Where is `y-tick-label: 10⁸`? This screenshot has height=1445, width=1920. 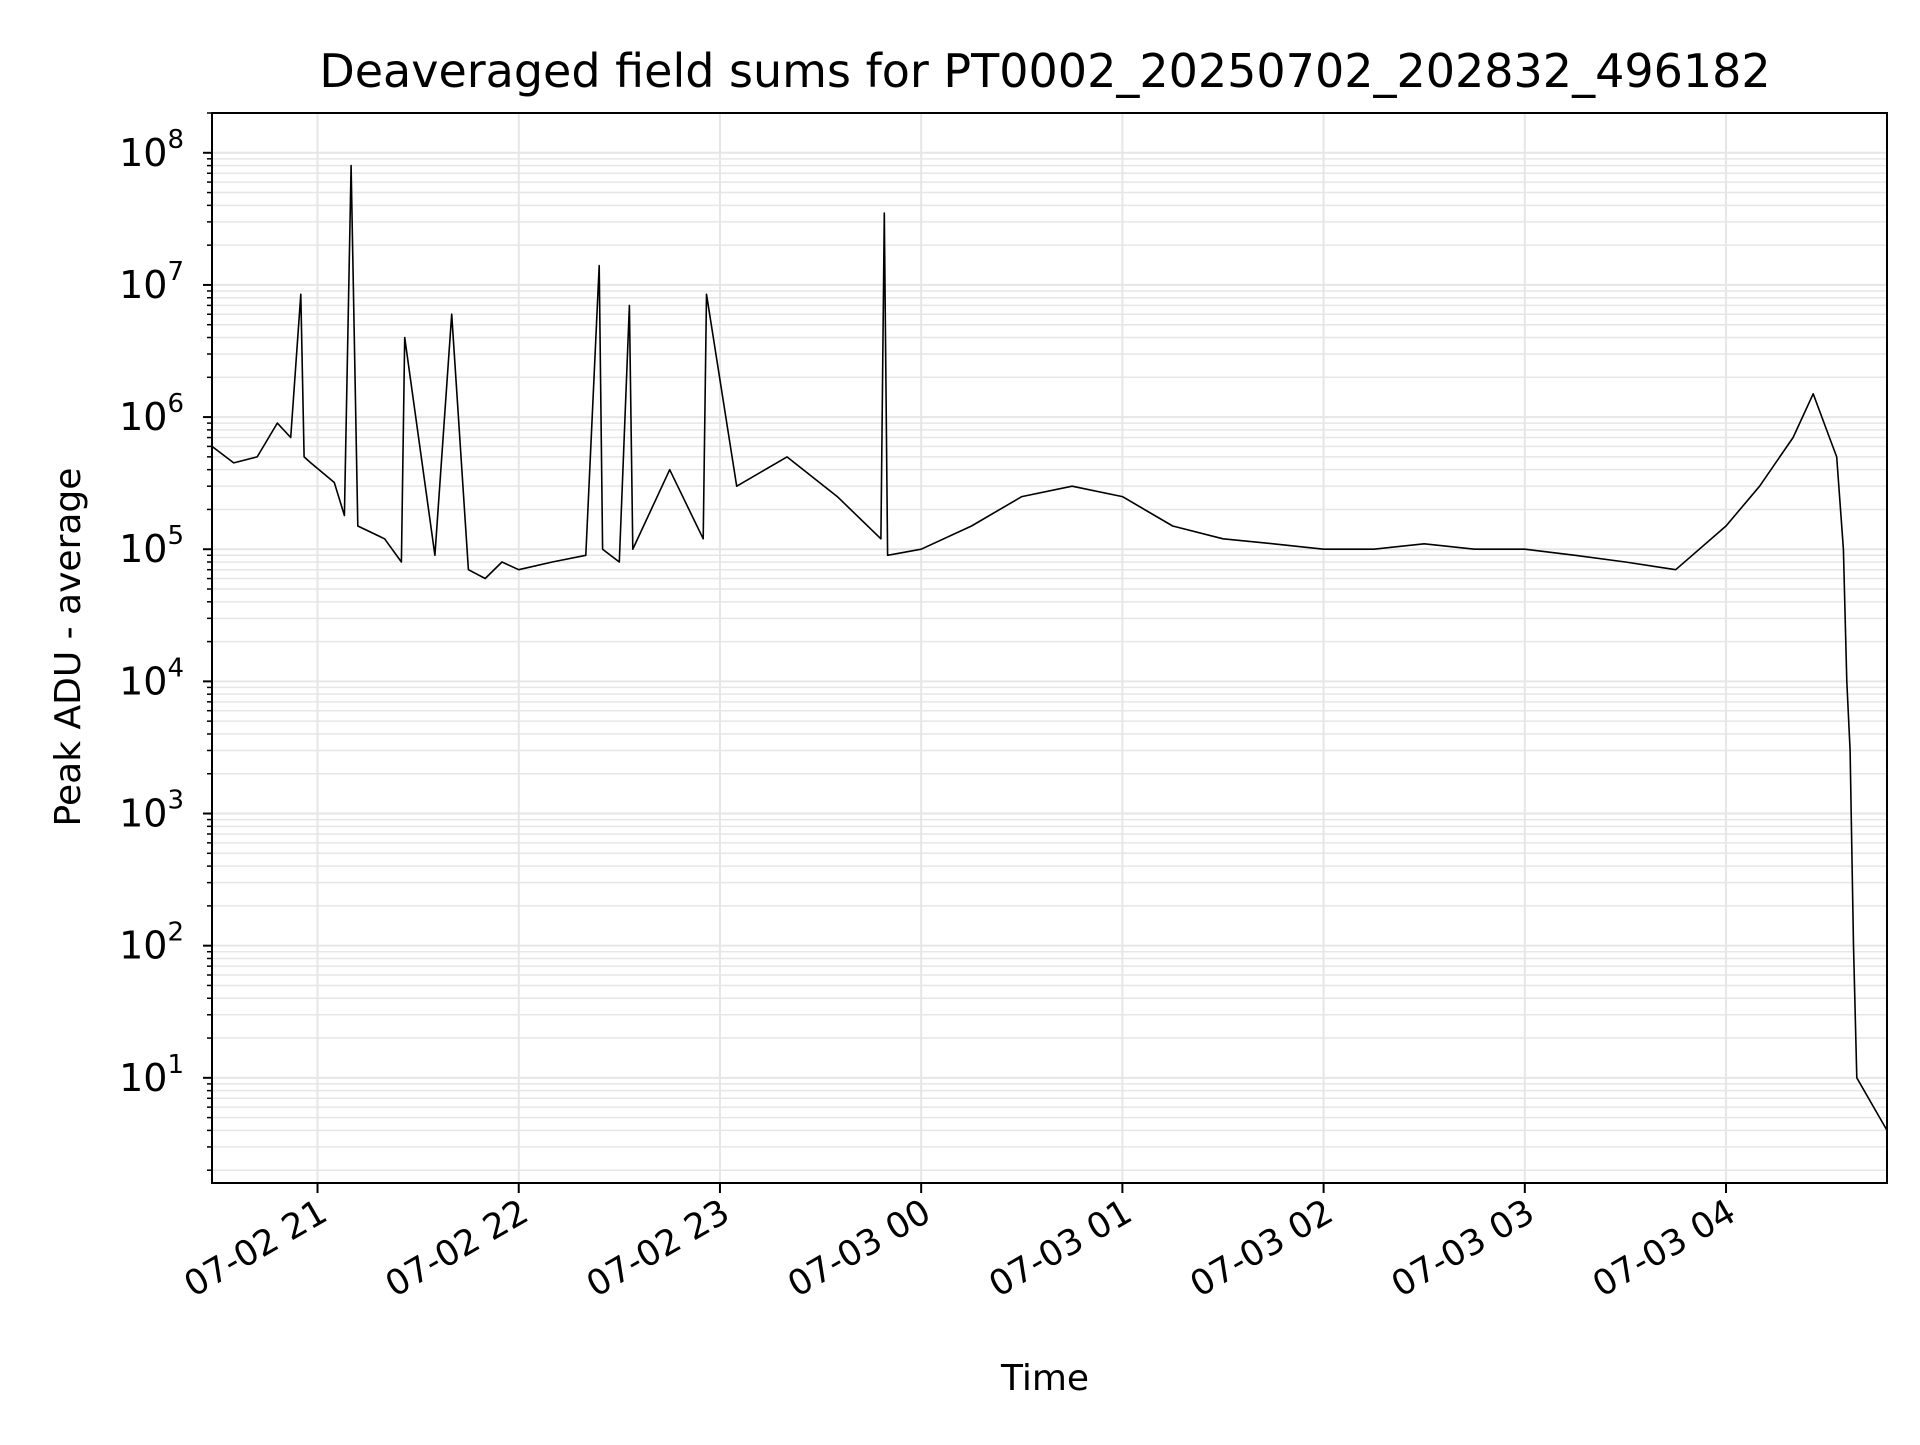
y-tick-label: 10⁸ is located at coordinates (151, 150).